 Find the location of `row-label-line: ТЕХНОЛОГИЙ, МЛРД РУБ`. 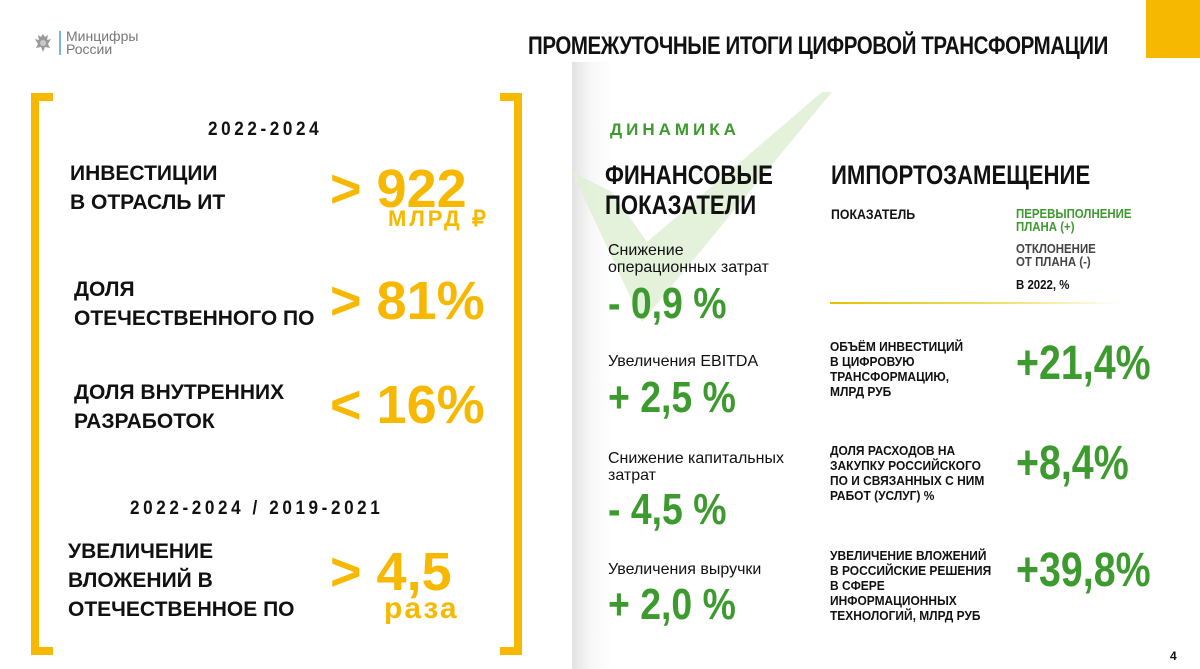

row-label-line: ТЕХНОЛОГИЙ, МЛРД РУБ is located at coordinates (905, 615).